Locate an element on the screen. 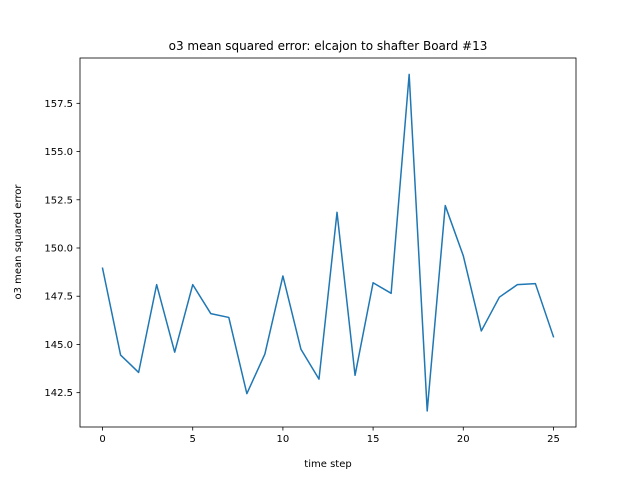  x-tick-label: 5 is located at coordinates (193, 439).